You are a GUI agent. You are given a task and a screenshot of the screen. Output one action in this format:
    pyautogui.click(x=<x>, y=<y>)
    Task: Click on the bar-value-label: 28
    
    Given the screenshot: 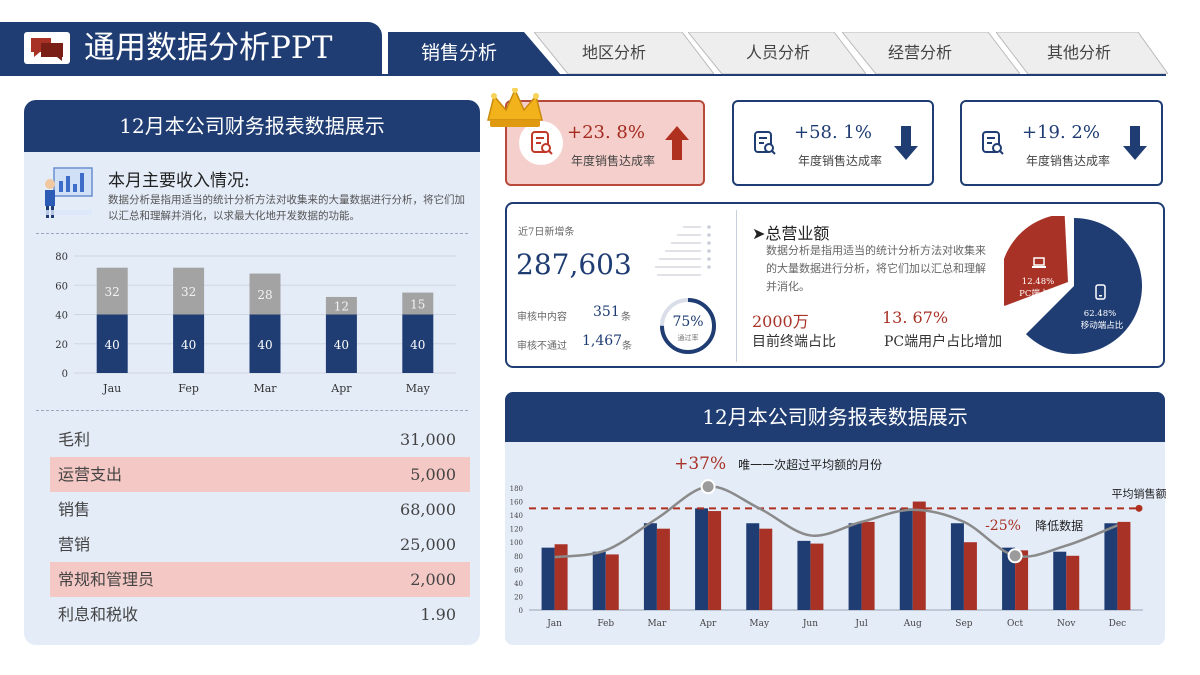 What is the action you would take?
    pyautogui.click(x=264, y=295)
    